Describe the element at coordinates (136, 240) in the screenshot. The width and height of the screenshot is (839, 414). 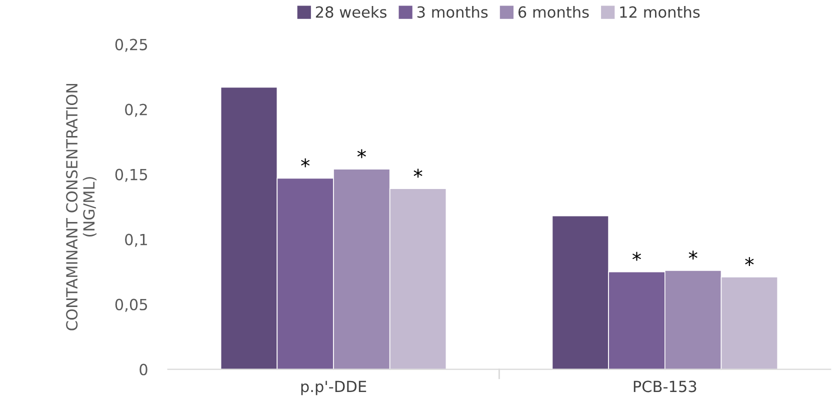
I see `y-tick-label: 0,1` at that location.